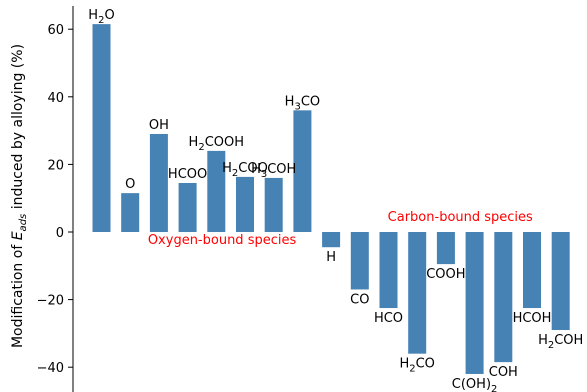  What do you see at coordinates (331, 257) in the screenshot?
I see `bar-label: H` at bounding box center [331, 257].